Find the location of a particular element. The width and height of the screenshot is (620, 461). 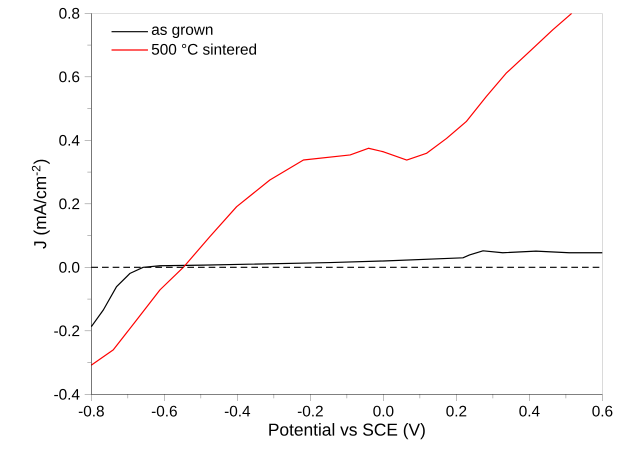

y-tick-label: 0.4 is located at coordinates (69, 140).